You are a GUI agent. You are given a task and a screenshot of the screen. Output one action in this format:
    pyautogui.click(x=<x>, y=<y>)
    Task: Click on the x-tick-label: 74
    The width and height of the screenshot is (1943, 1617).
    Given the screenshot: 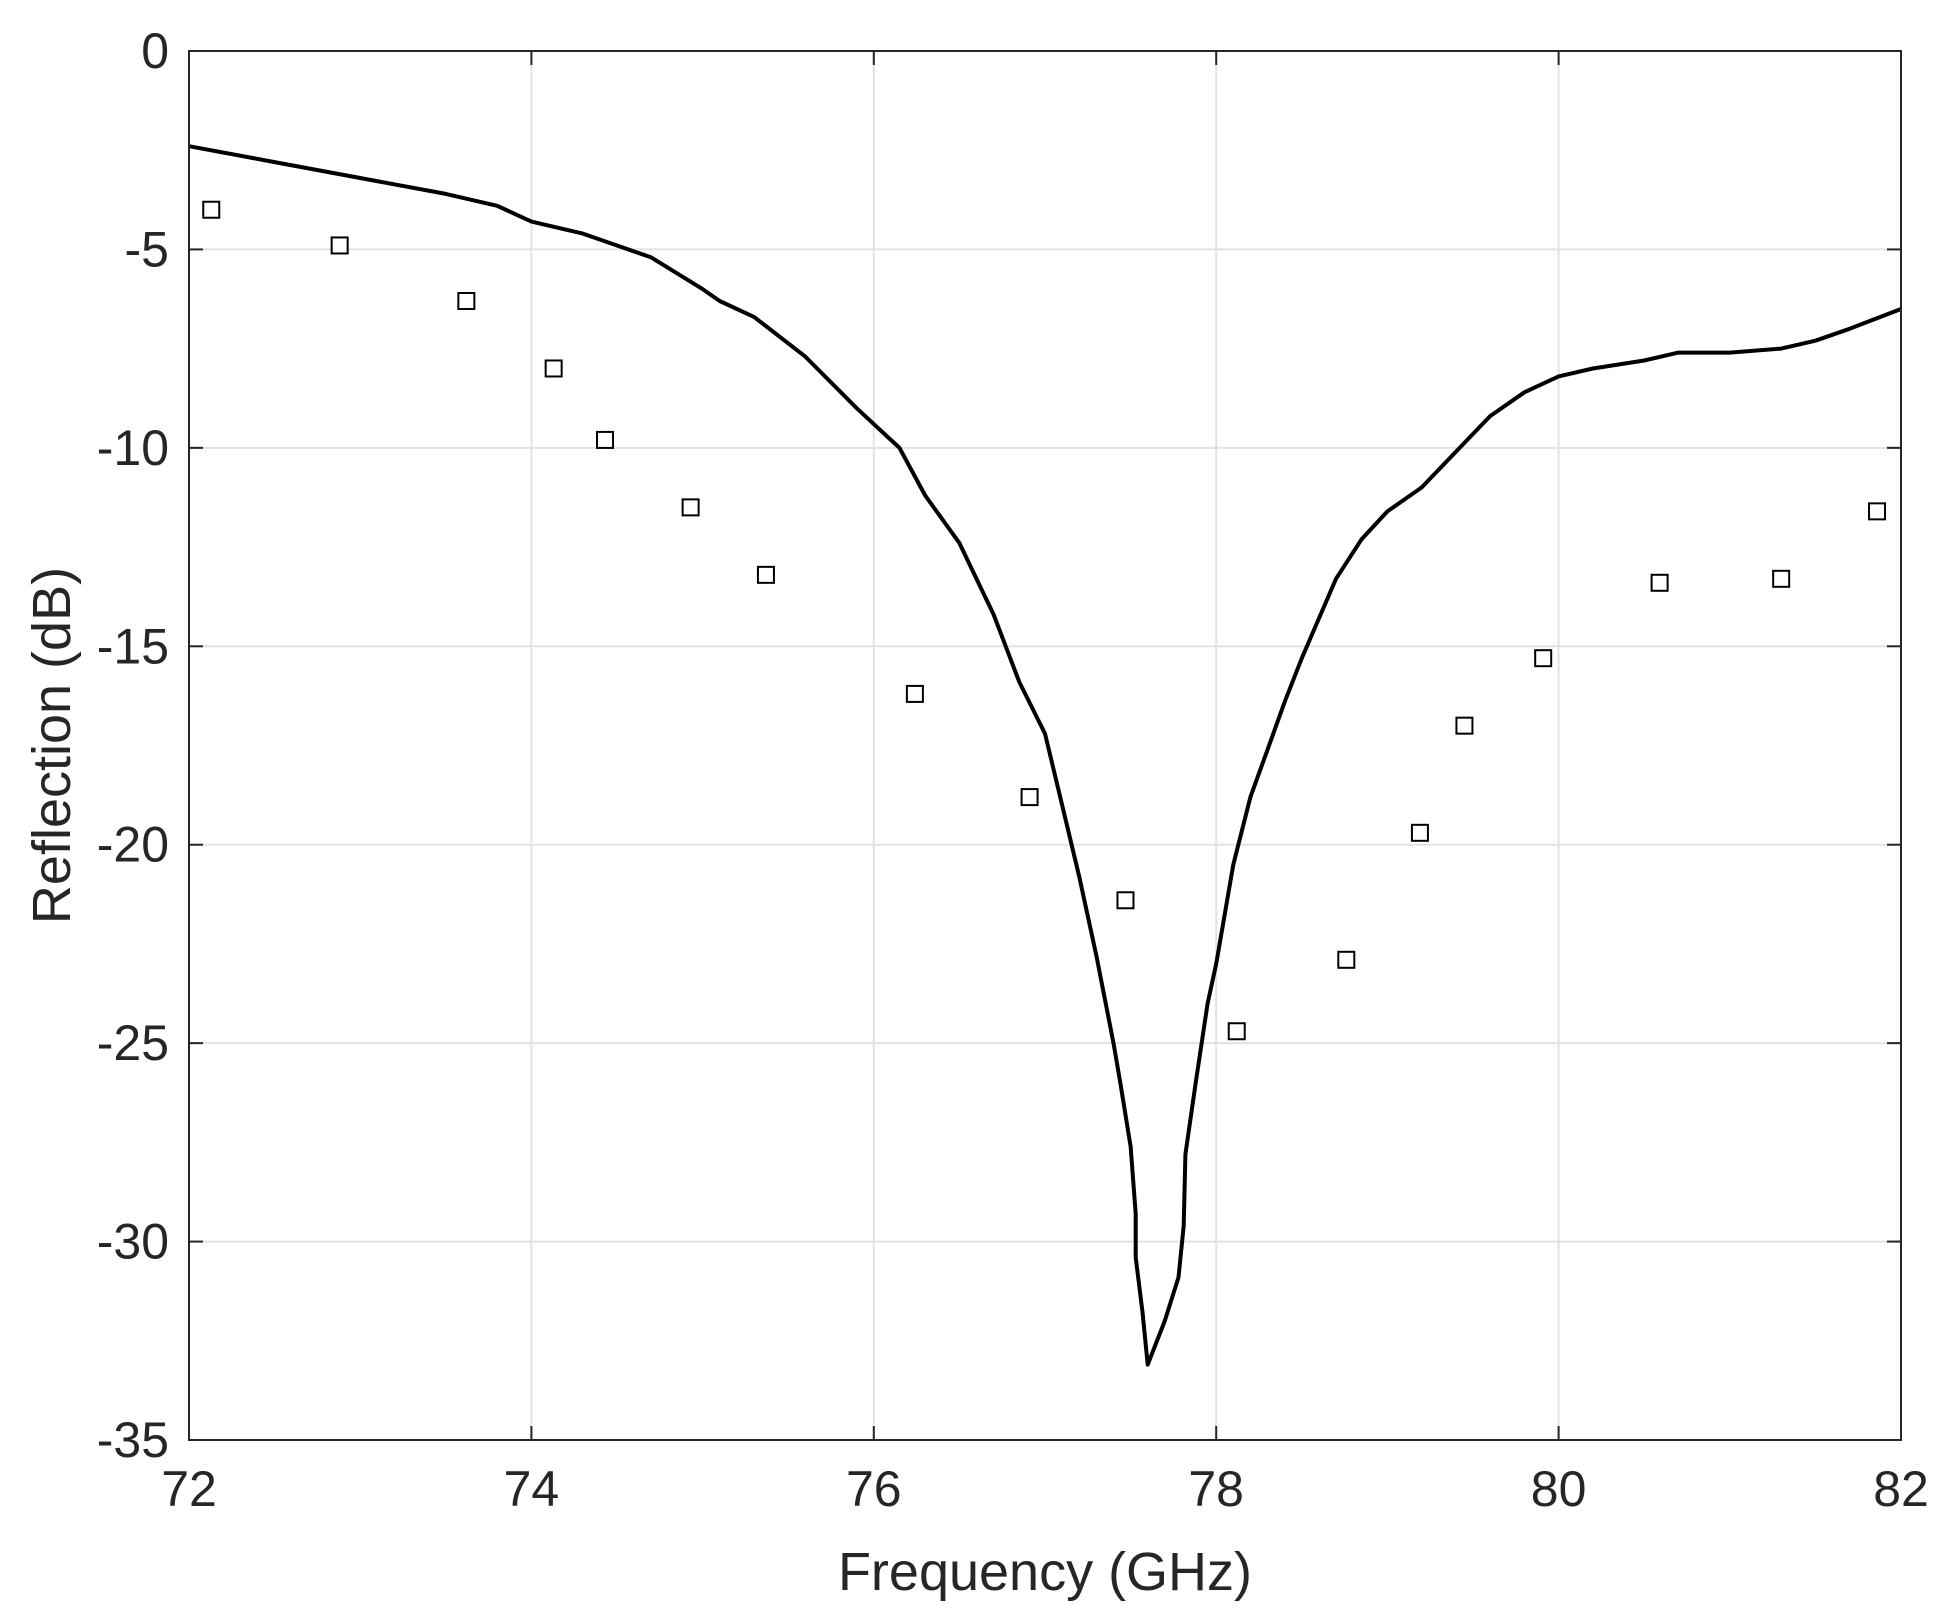 What is the action you would take?
    pyautogui.click(x=532, y=1489)
    